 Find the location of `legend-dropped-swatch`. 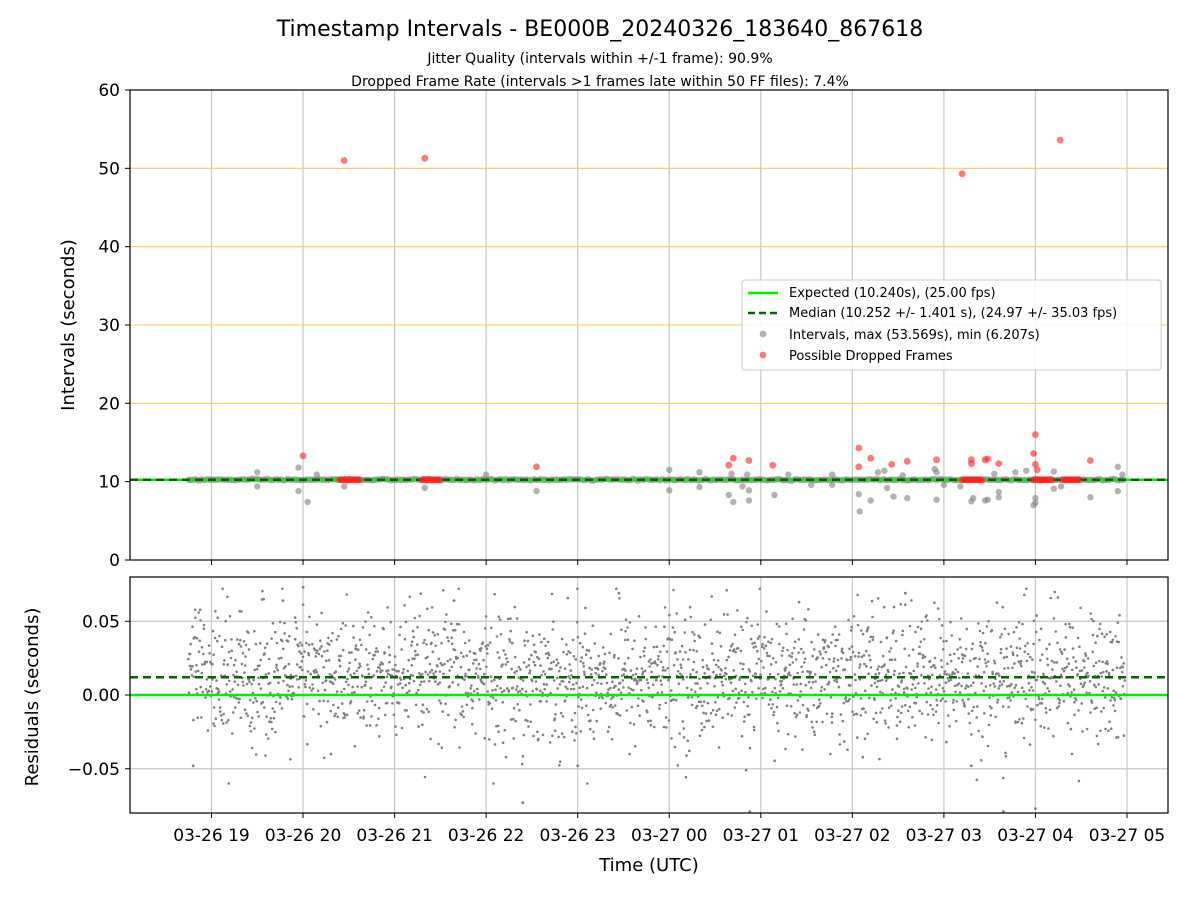

legend-dropped-swatch is located at coordinates (763, 355).